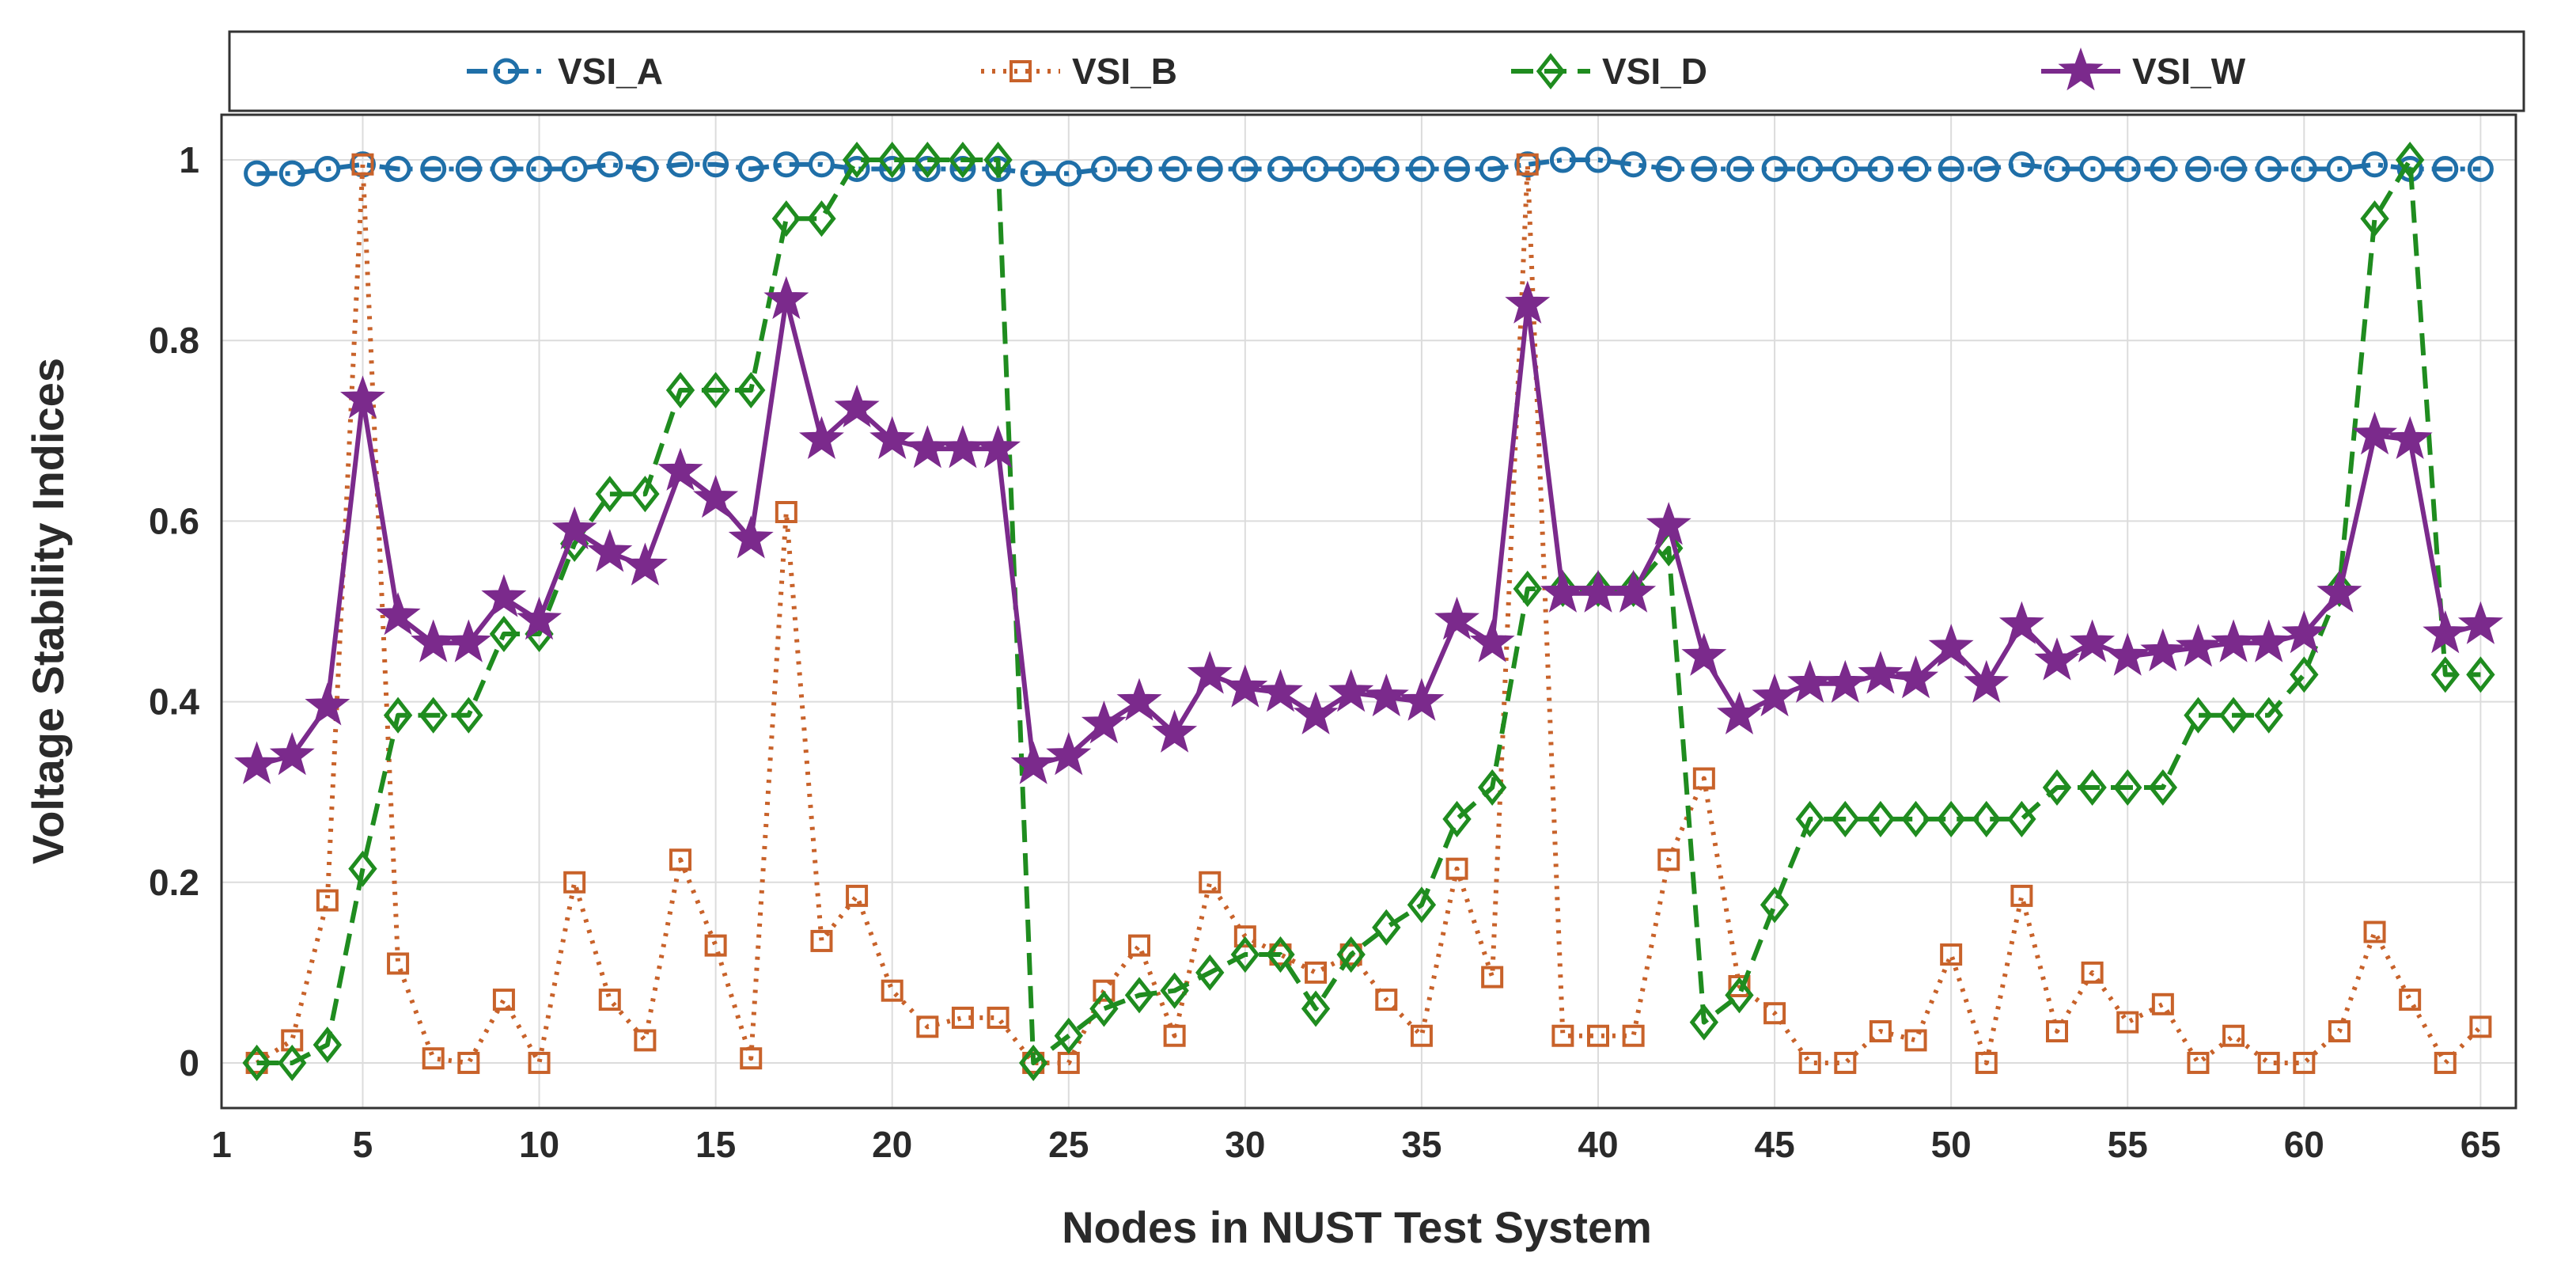 This screenshot has width=2576, height=1279. I want to click on legend-entry-vsi-w: VSI_W, so click(2143, 69).